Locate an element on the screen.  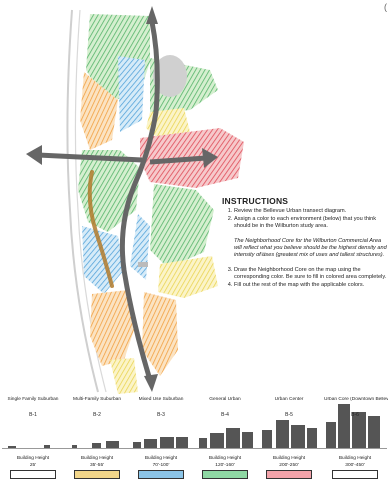
zone-name: Single Family Suburban is located at coordinates (33, 399).